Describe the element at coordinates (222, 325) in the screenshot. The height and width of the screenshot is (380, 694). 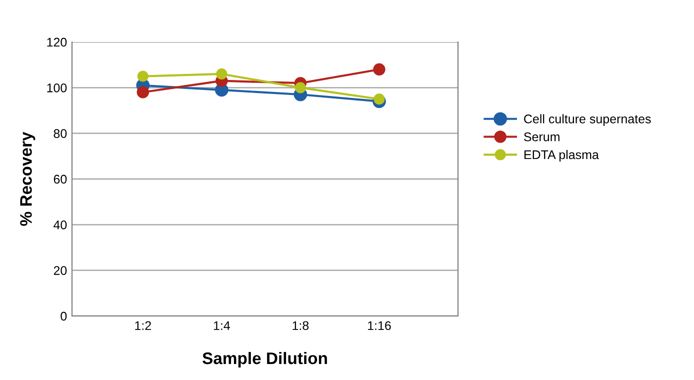
I see `x-tick-label: 1:4` at that location.